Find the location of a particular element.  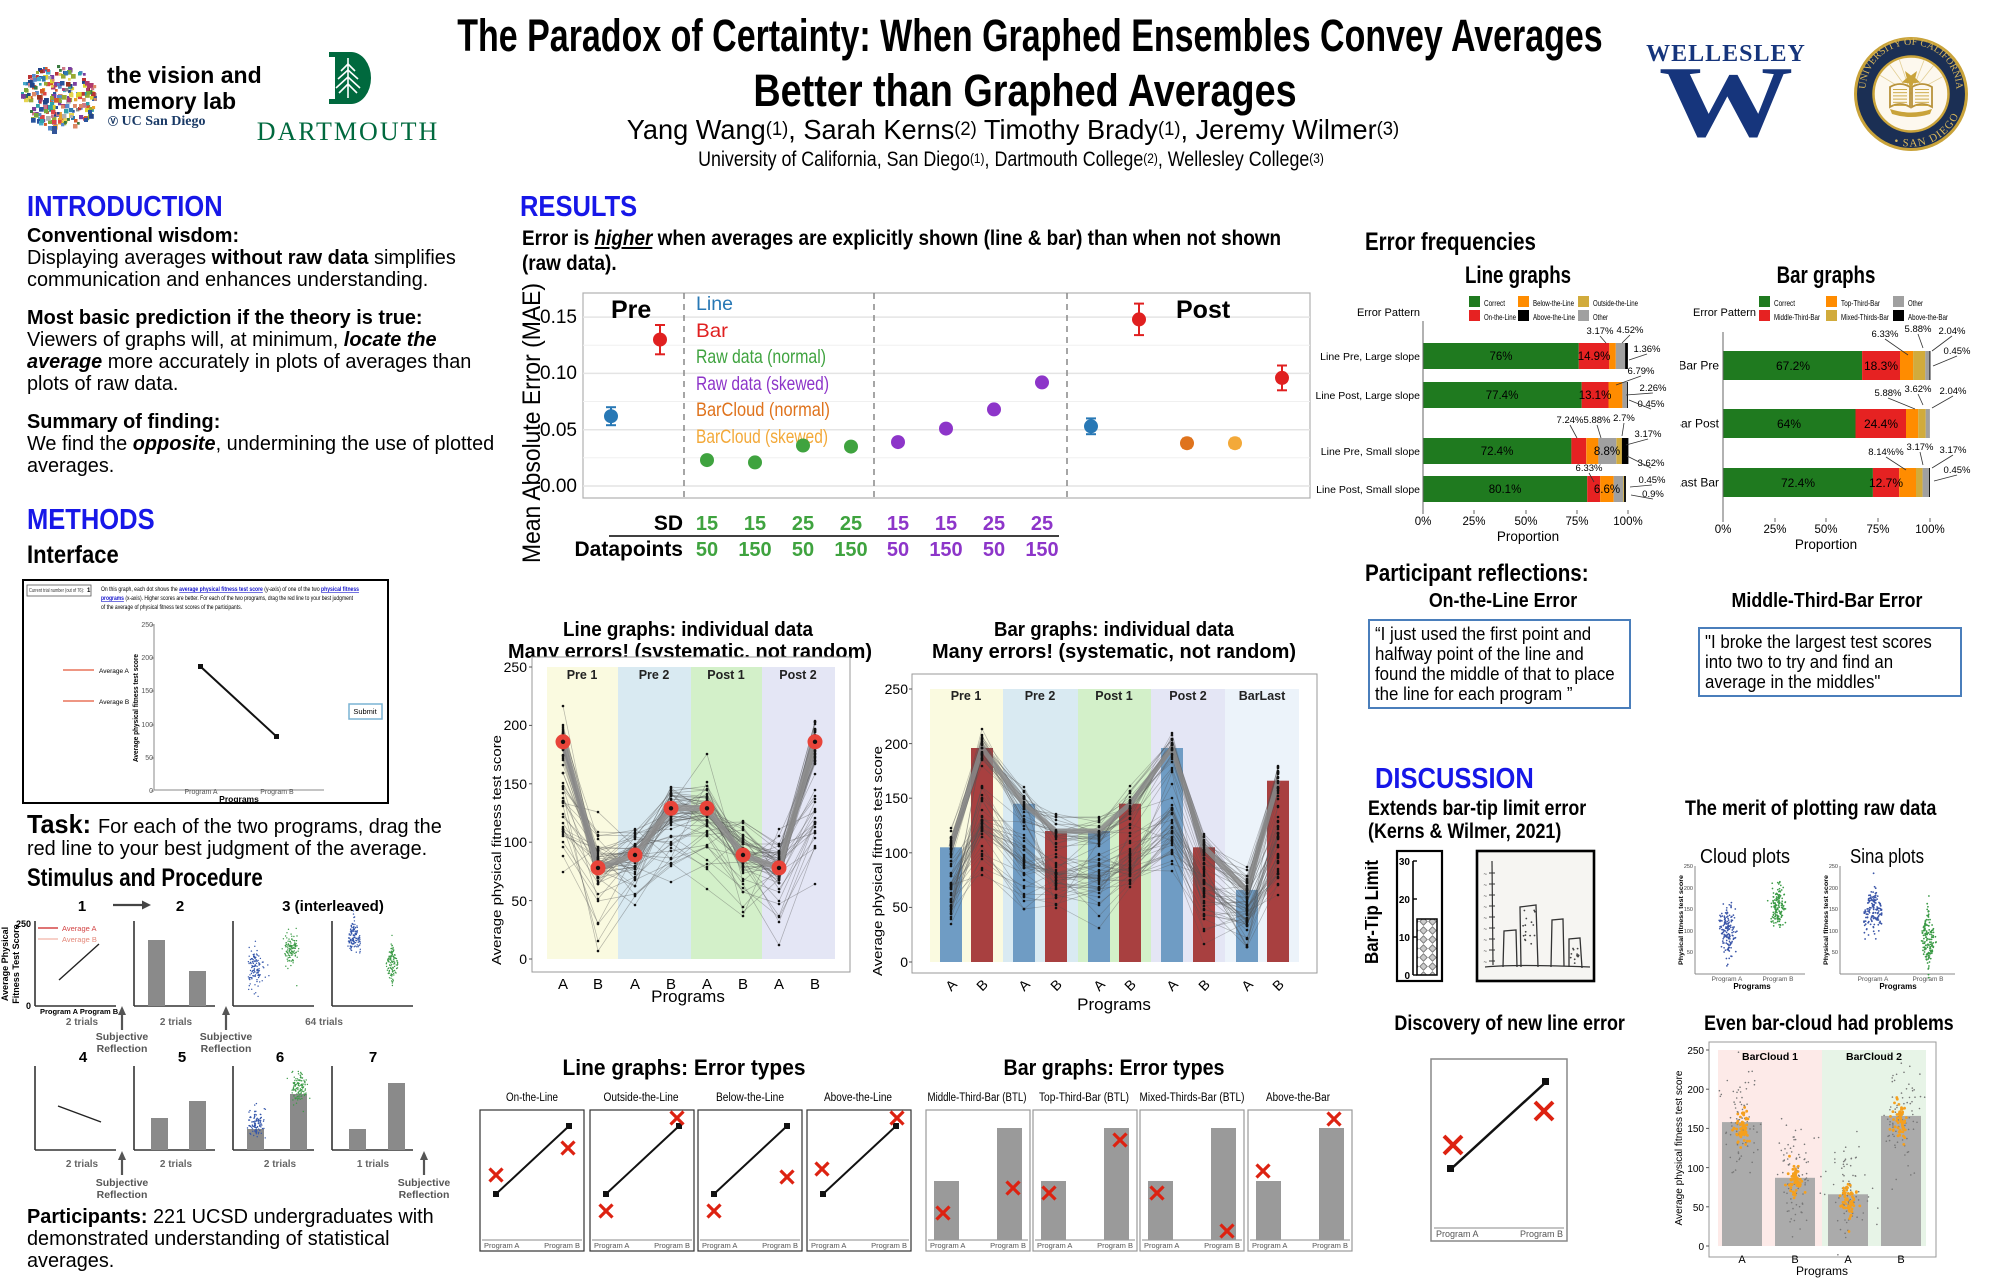

svg-text: 64 trials is located at coordinates (324, 1022).